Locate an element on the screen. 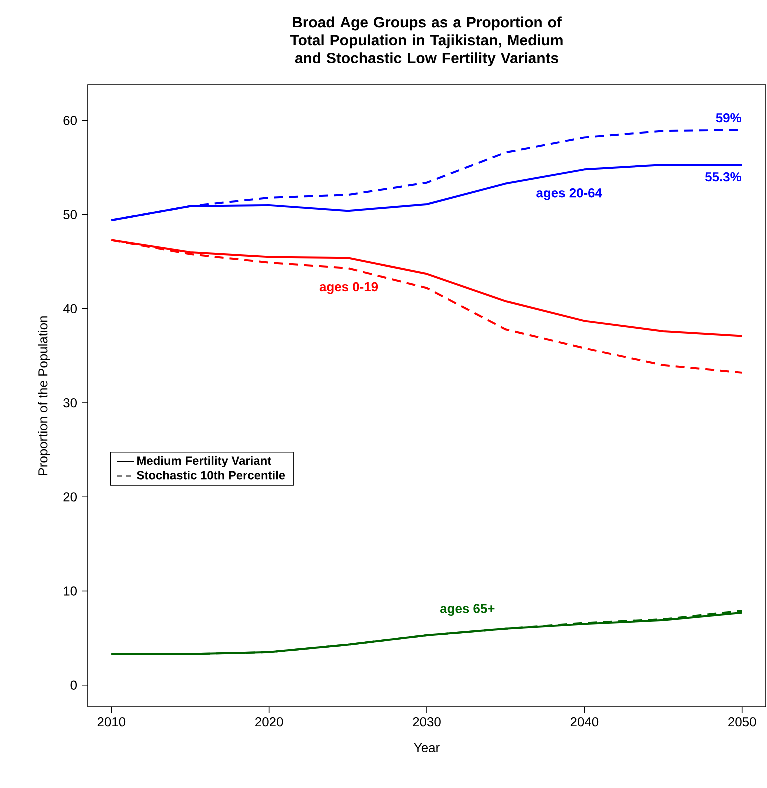 The height and width of the screenshot is (788, 767). x-axis-title: Year is located at coordinates (427, 747).